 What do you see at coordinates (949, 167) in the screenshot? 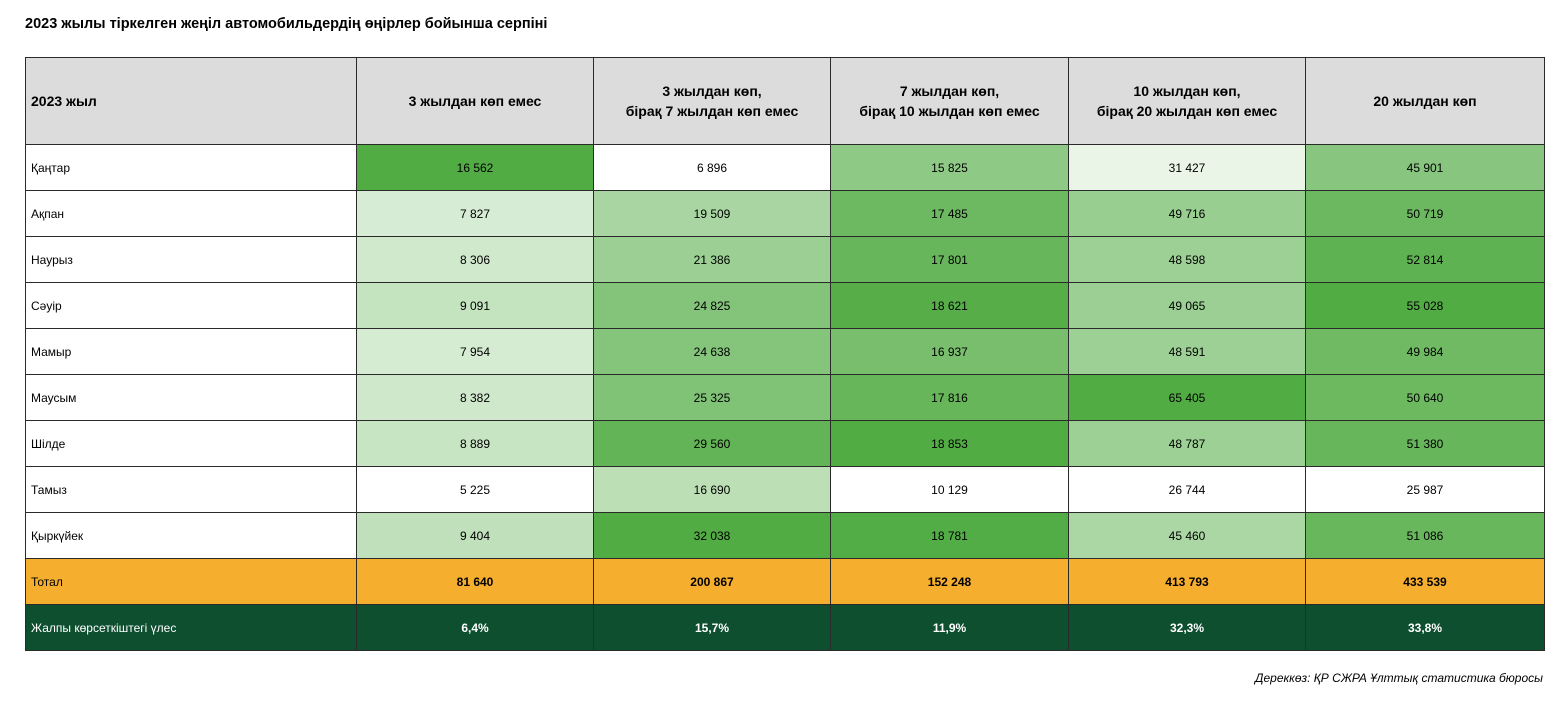
I see `data-cell: 15 825` at bounding box center [949, 167].